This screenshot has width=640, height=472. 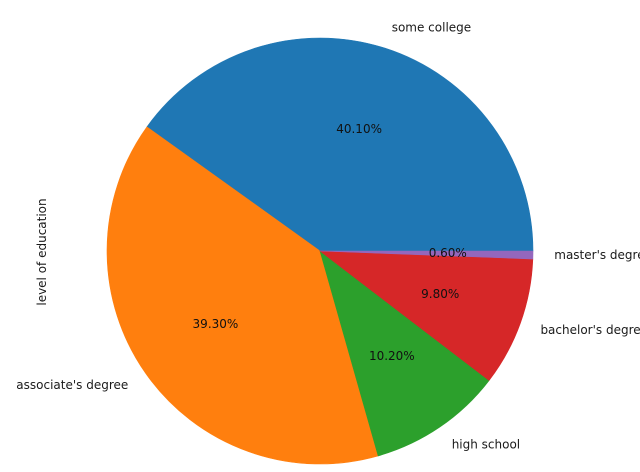 What do you see at coordinates (426, 255) in the screenshot?
I see `slice-master-s-degree` at bounding box center [426, 255].